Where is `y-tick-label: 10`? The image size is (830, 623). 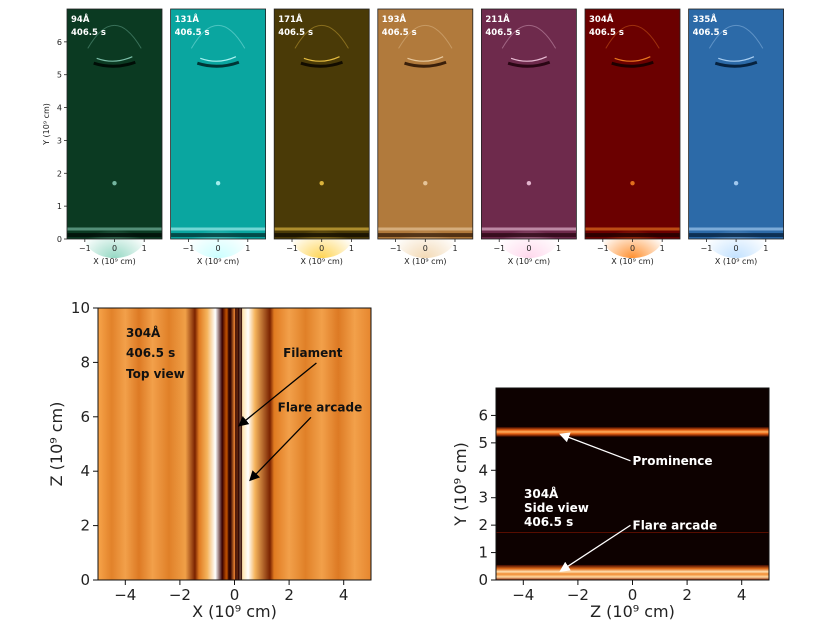
y-tick-label: 10 is located at coordinates (80, 308).